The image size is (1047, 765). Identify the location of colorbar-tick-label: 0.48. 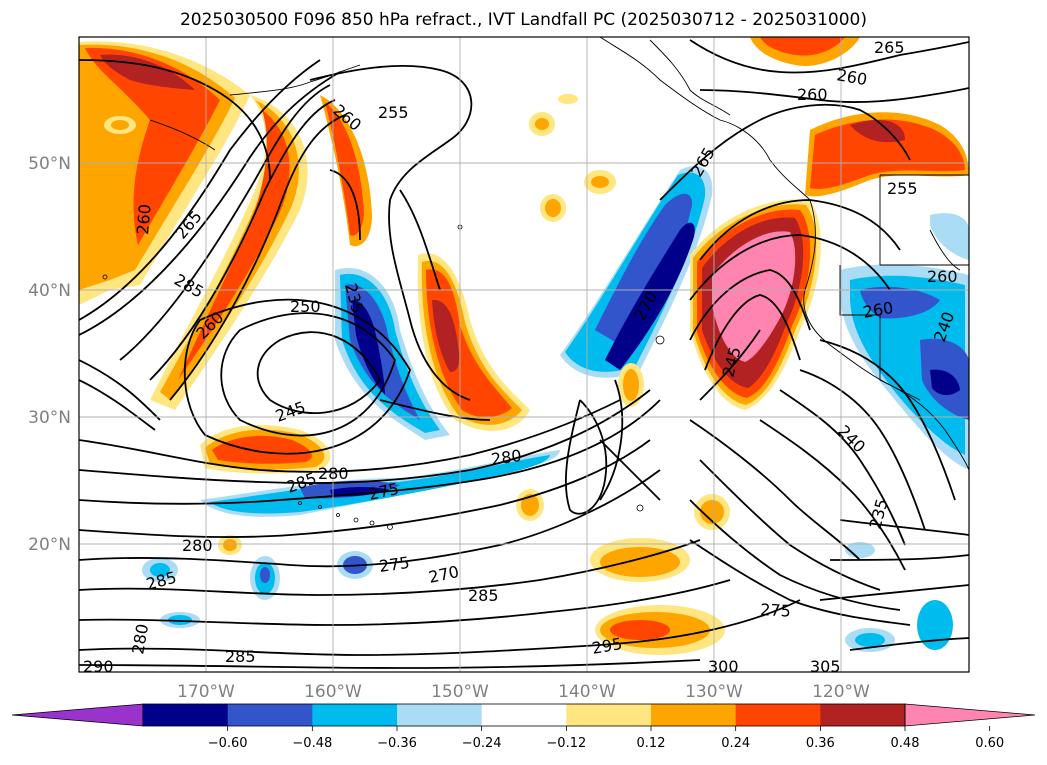
(905, 743).